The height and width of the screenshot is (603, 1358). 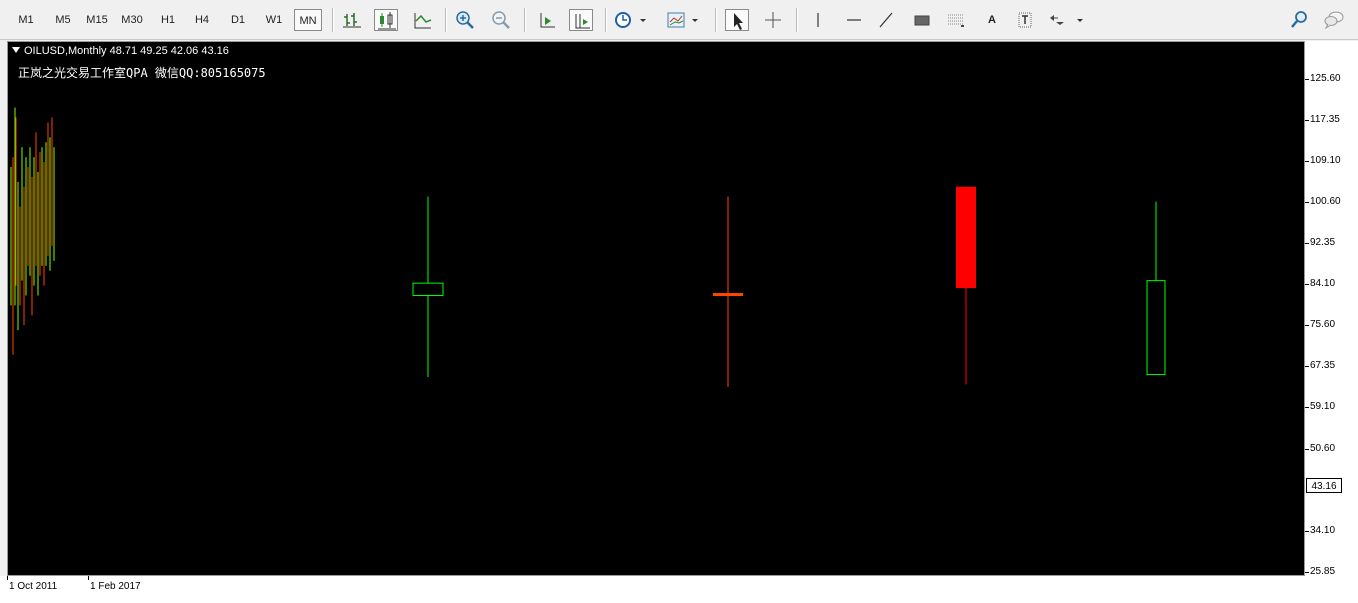 What do you see at coordinates (1323, 530) in the screenshot?
I see `price-label: 34.10` at bounding box center [1323, 530].